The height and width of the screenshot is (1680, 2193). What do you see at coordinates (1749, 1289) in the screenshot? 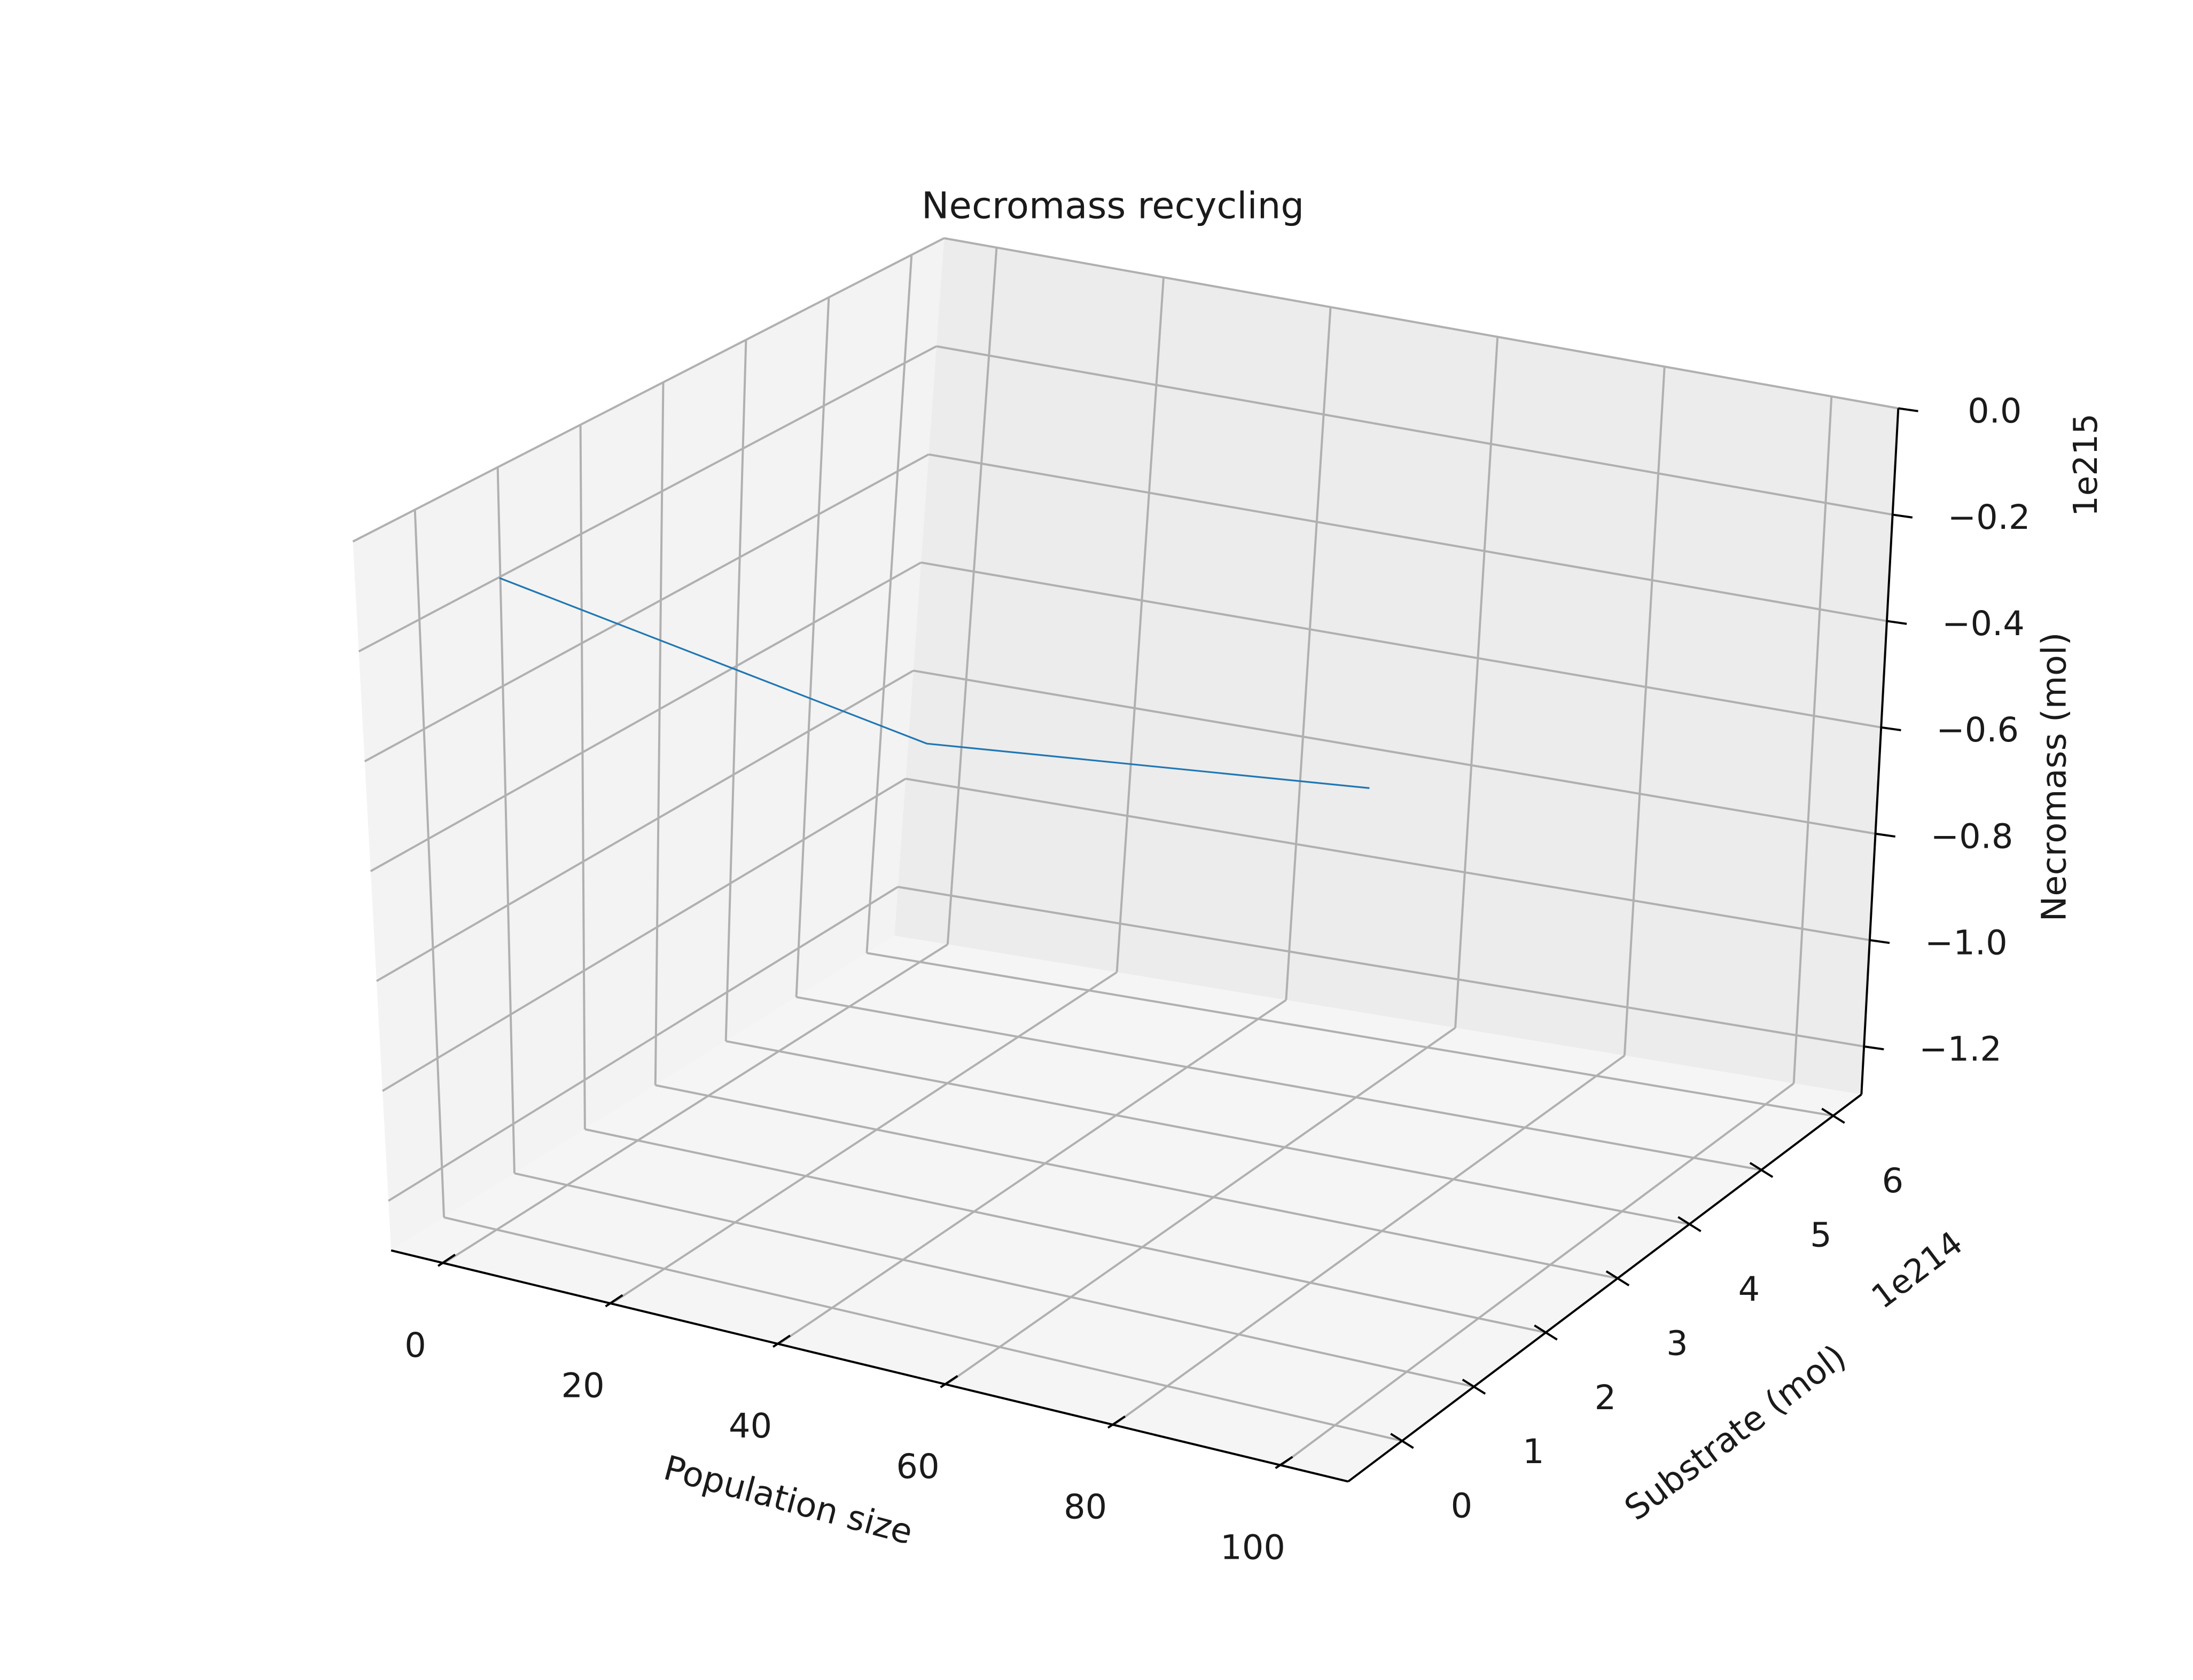
I see `y-tick-label: 4` at bounding box center [1749, 1289].